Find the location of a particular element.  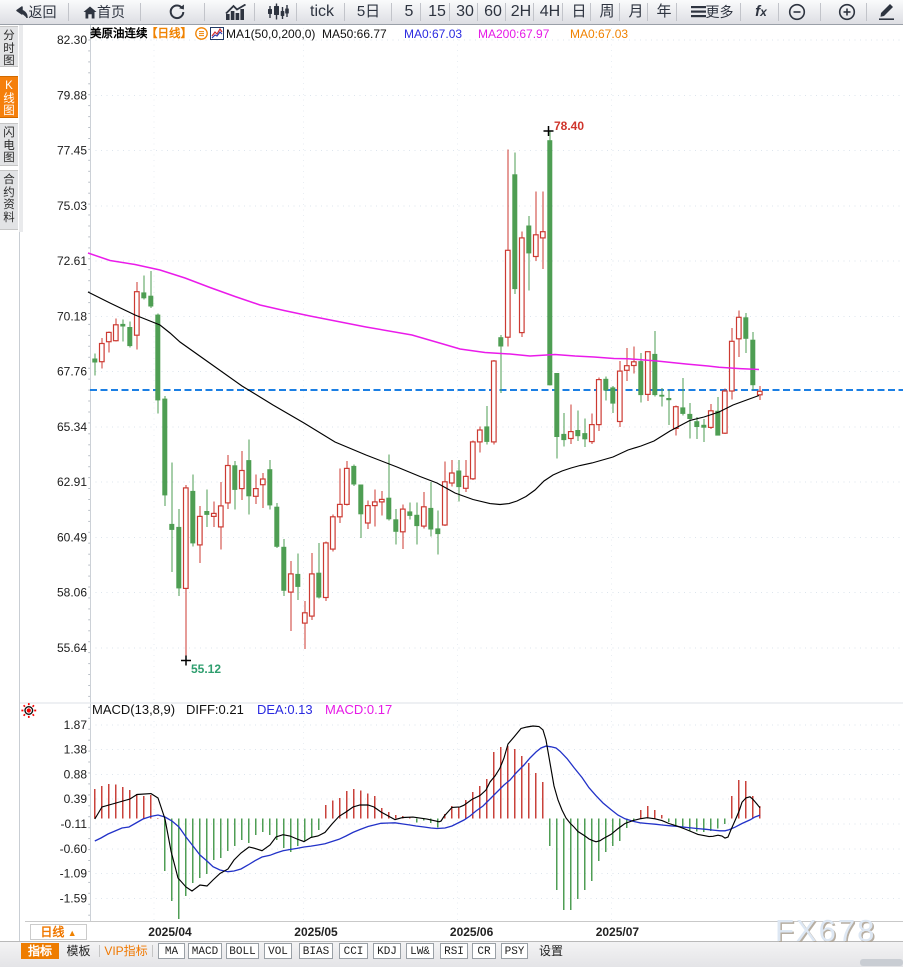

svg-text: 62.91 is located at coordinates (72, 482).